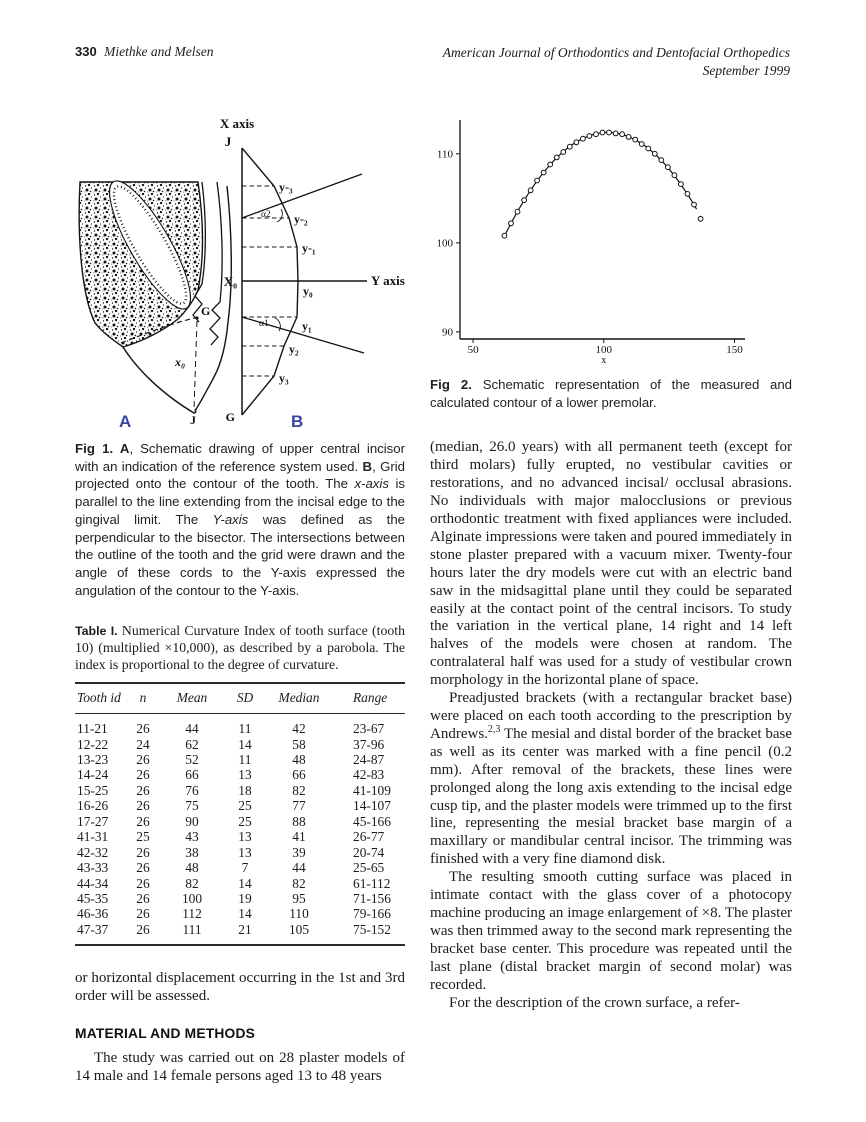  I want to click on table-cell: 24, so click(143, 744).